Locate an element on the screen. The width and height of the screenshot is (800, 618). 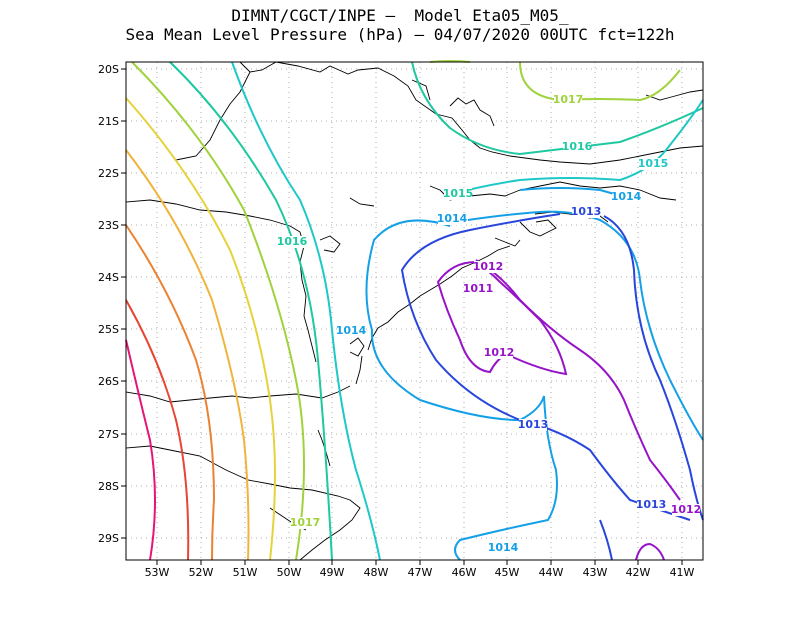
lon-label: 43W is located at coordinates (595, 572).